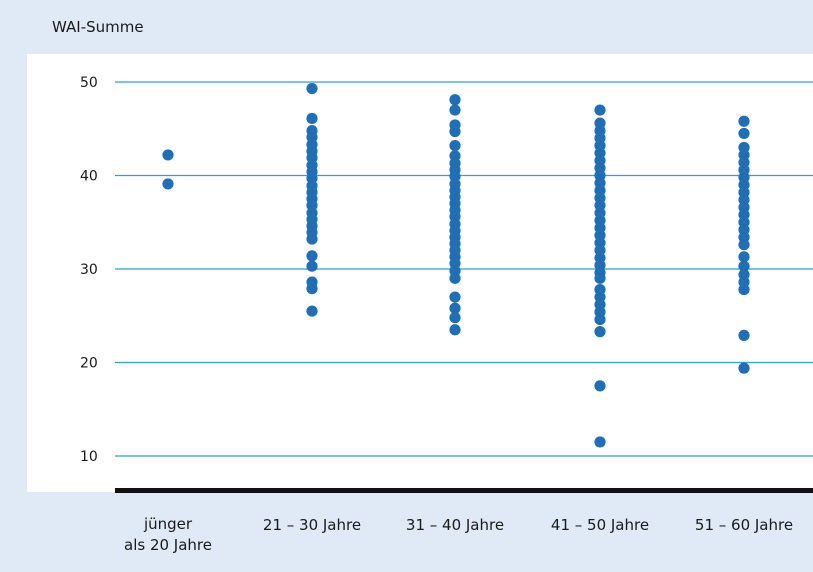  I want to click on left-band, so click(13, 286).